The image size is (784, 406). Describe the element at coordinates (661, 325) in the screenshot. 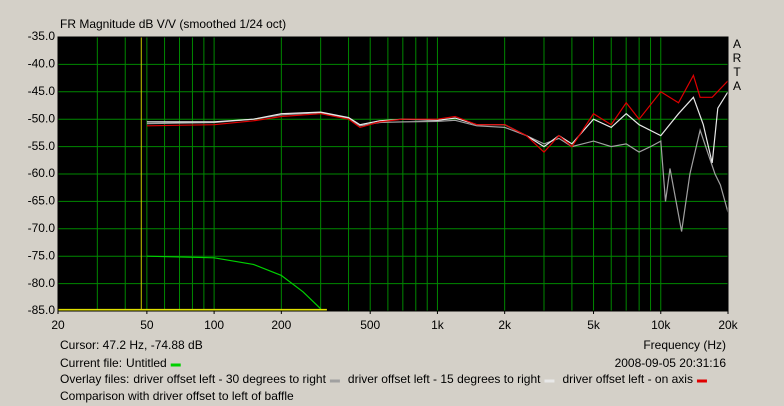

I see `x-tick-label: 10k` at that location.